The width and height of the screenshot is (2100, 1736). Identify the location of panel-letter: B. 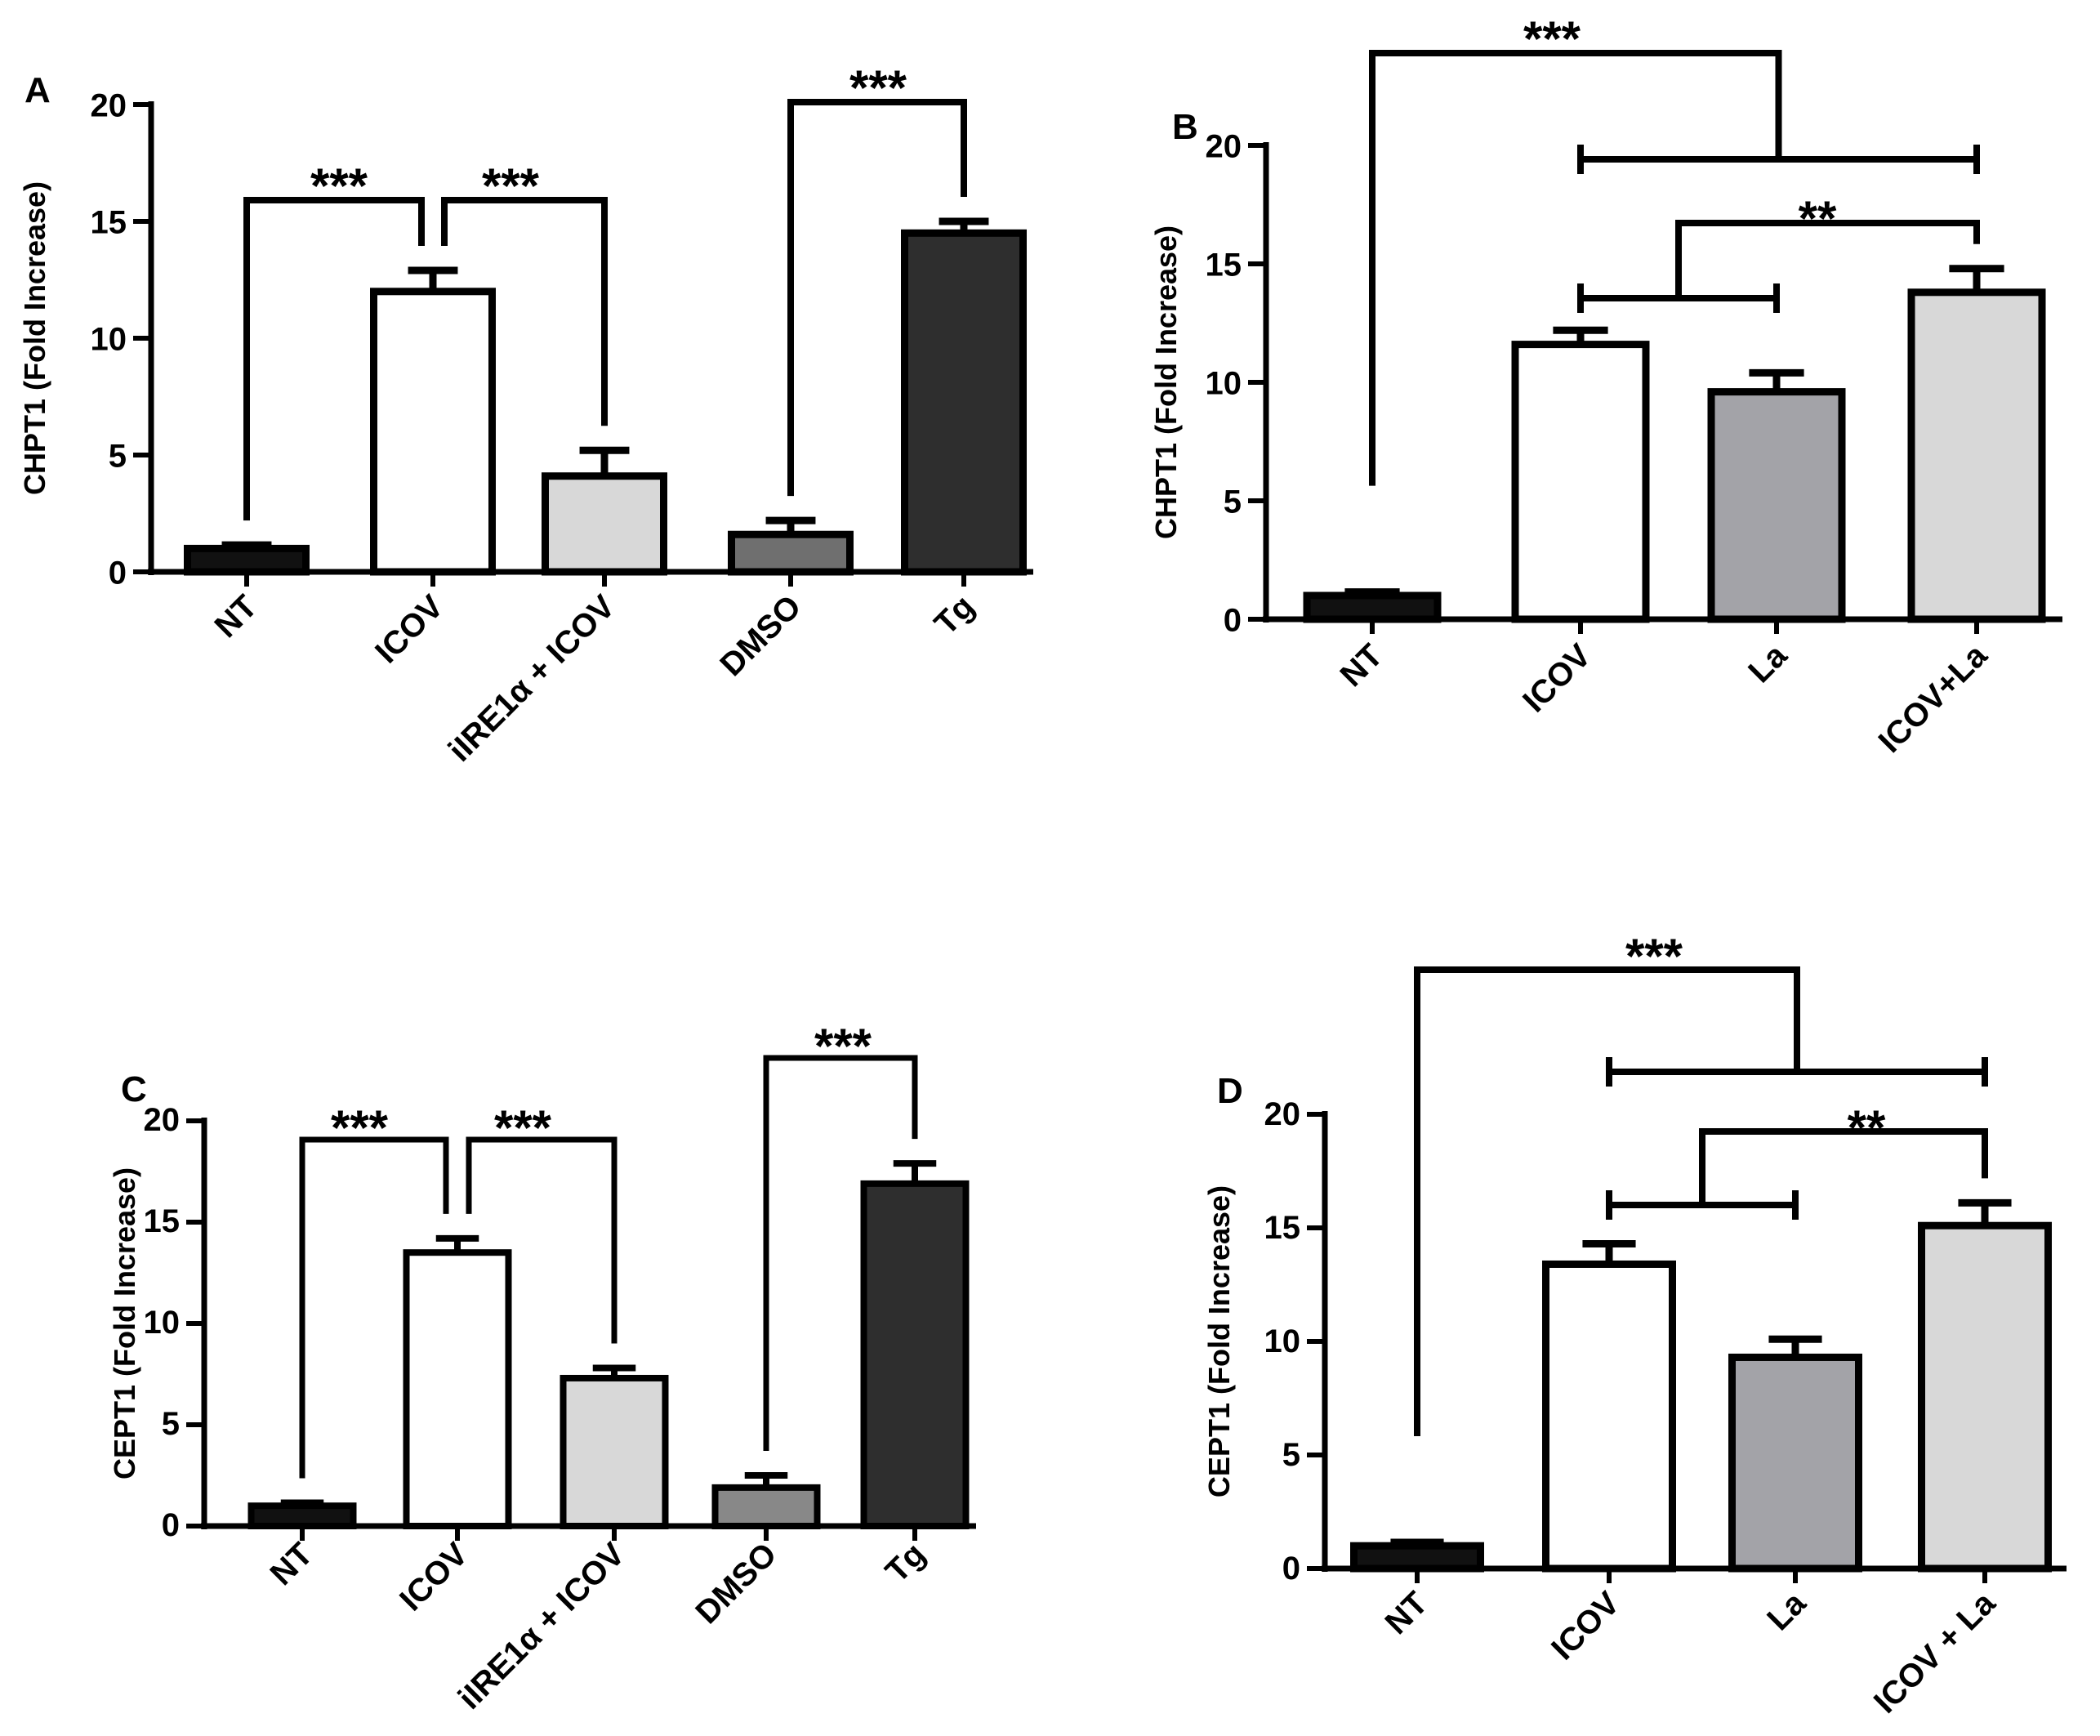
(1185, 127).